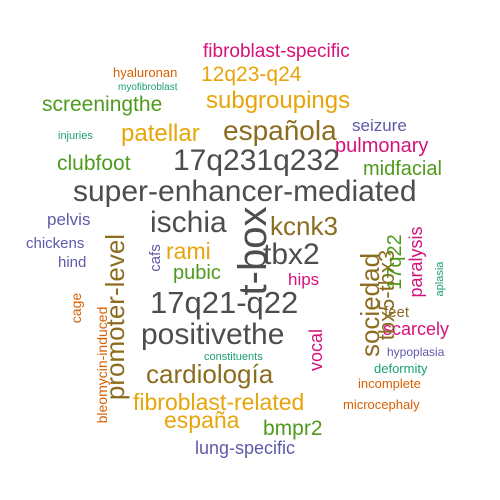  What do you see at coordinates (94, 163) in the screenshot?
I see `word-clubfoot: clubfoot` at bounding box center [94, 163].